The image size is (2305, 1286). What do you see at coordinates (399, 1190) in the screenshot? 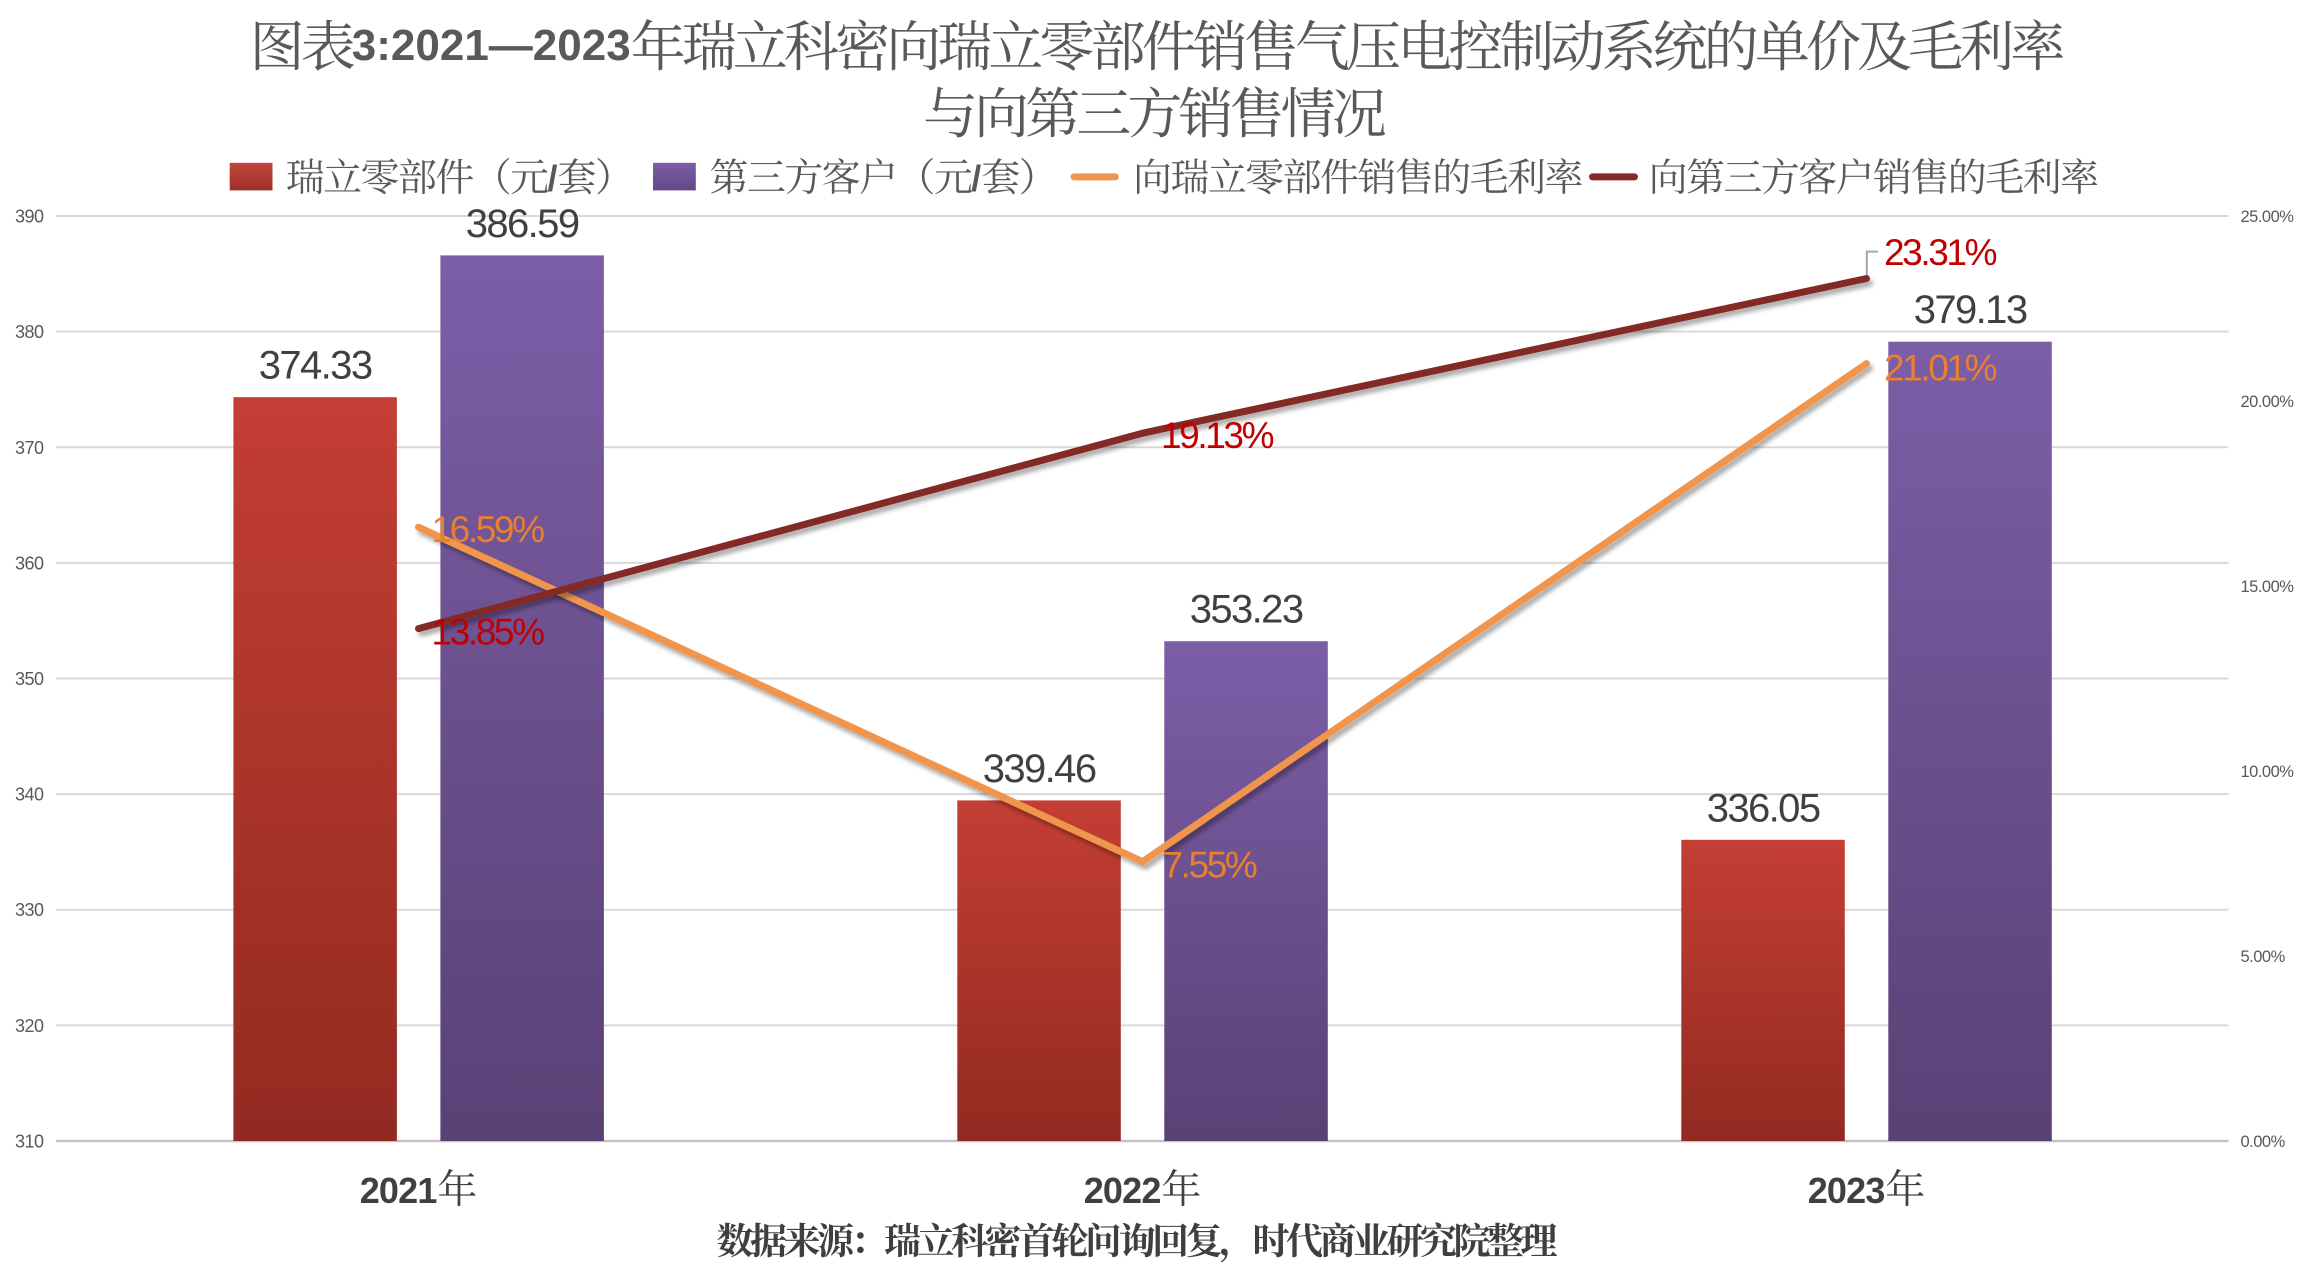
I see `svg-text: 2021` at bounding box center [399, 1190].